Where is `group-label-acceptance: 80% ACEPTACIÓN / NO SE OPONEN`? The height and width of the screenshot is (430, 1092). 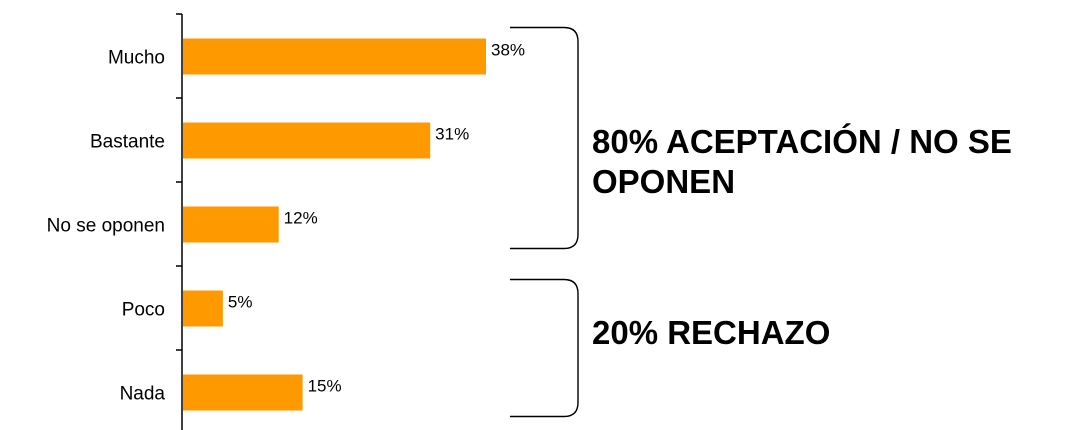 group-label-acceptance: 80% ACEPTACIÓN / NO SE OPONEN is located at coordinates (802, 161).